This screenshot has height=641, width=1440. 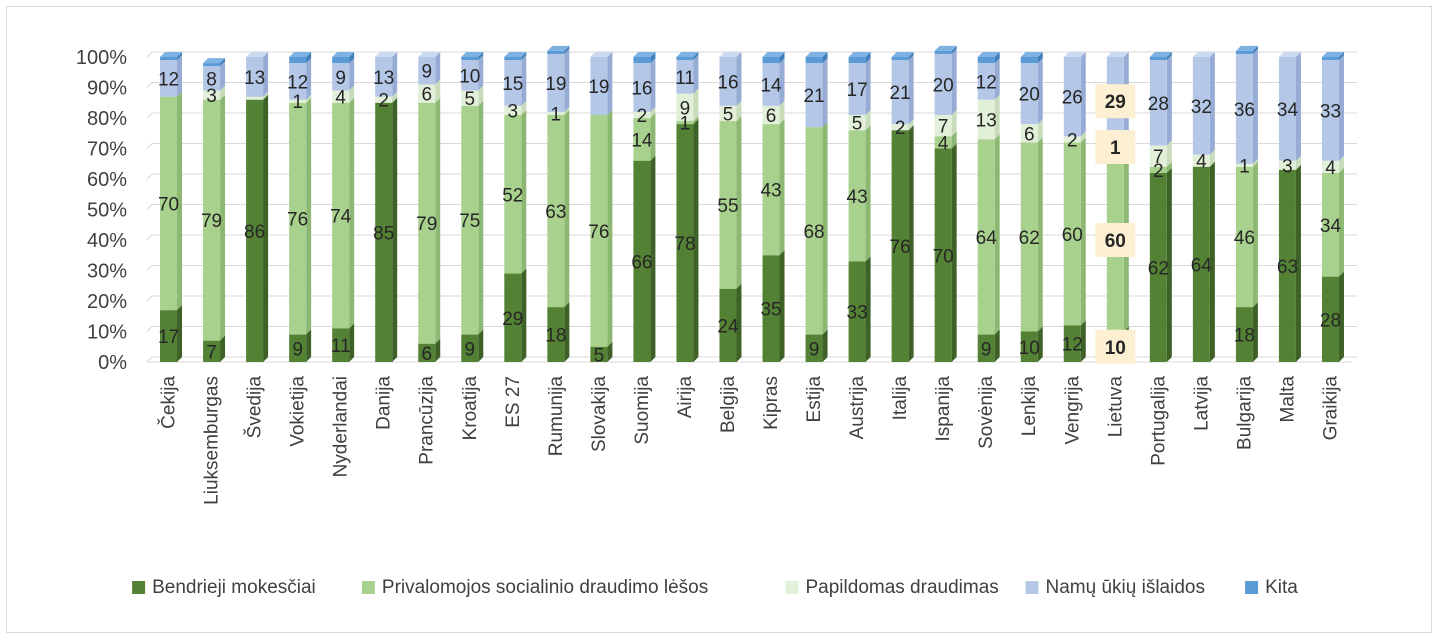 I want to click on data-label: 43, so click(x=857, y=197).